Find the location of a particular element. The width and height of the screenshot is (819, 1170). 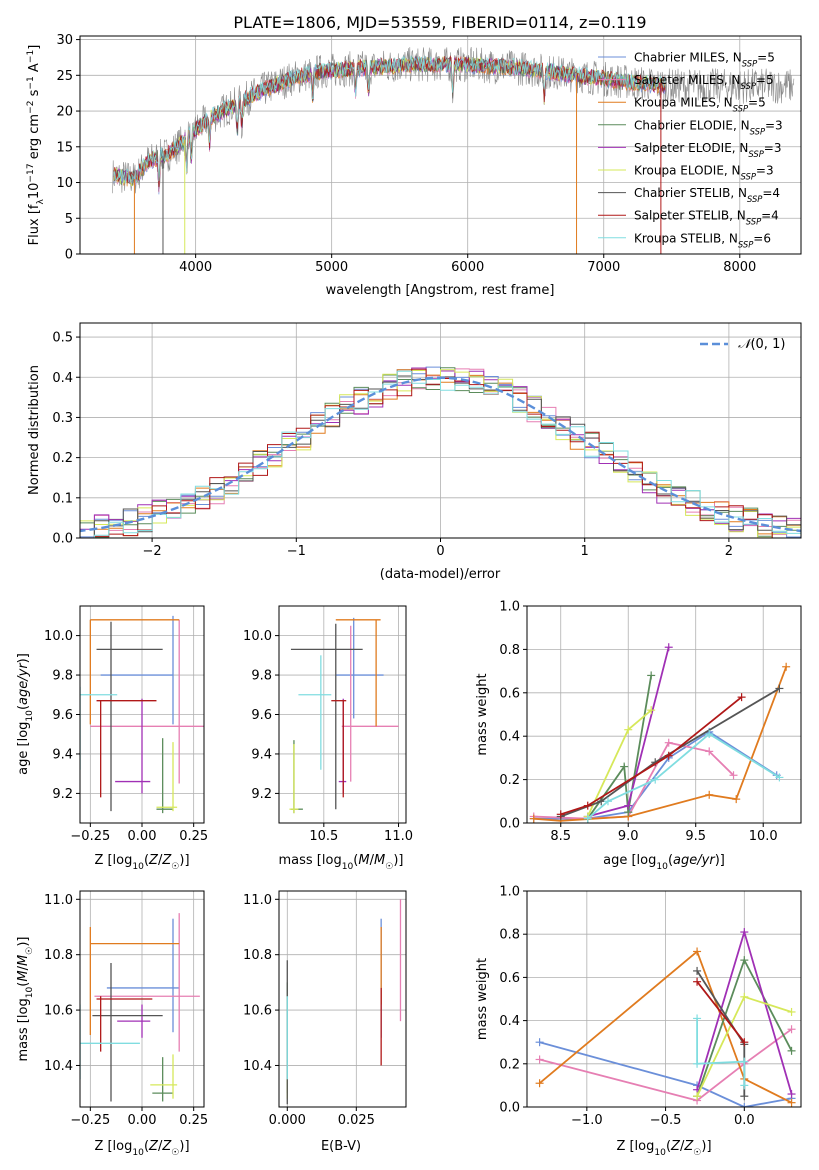

y-tick-label: 10 is located at coordinates (64, 183).